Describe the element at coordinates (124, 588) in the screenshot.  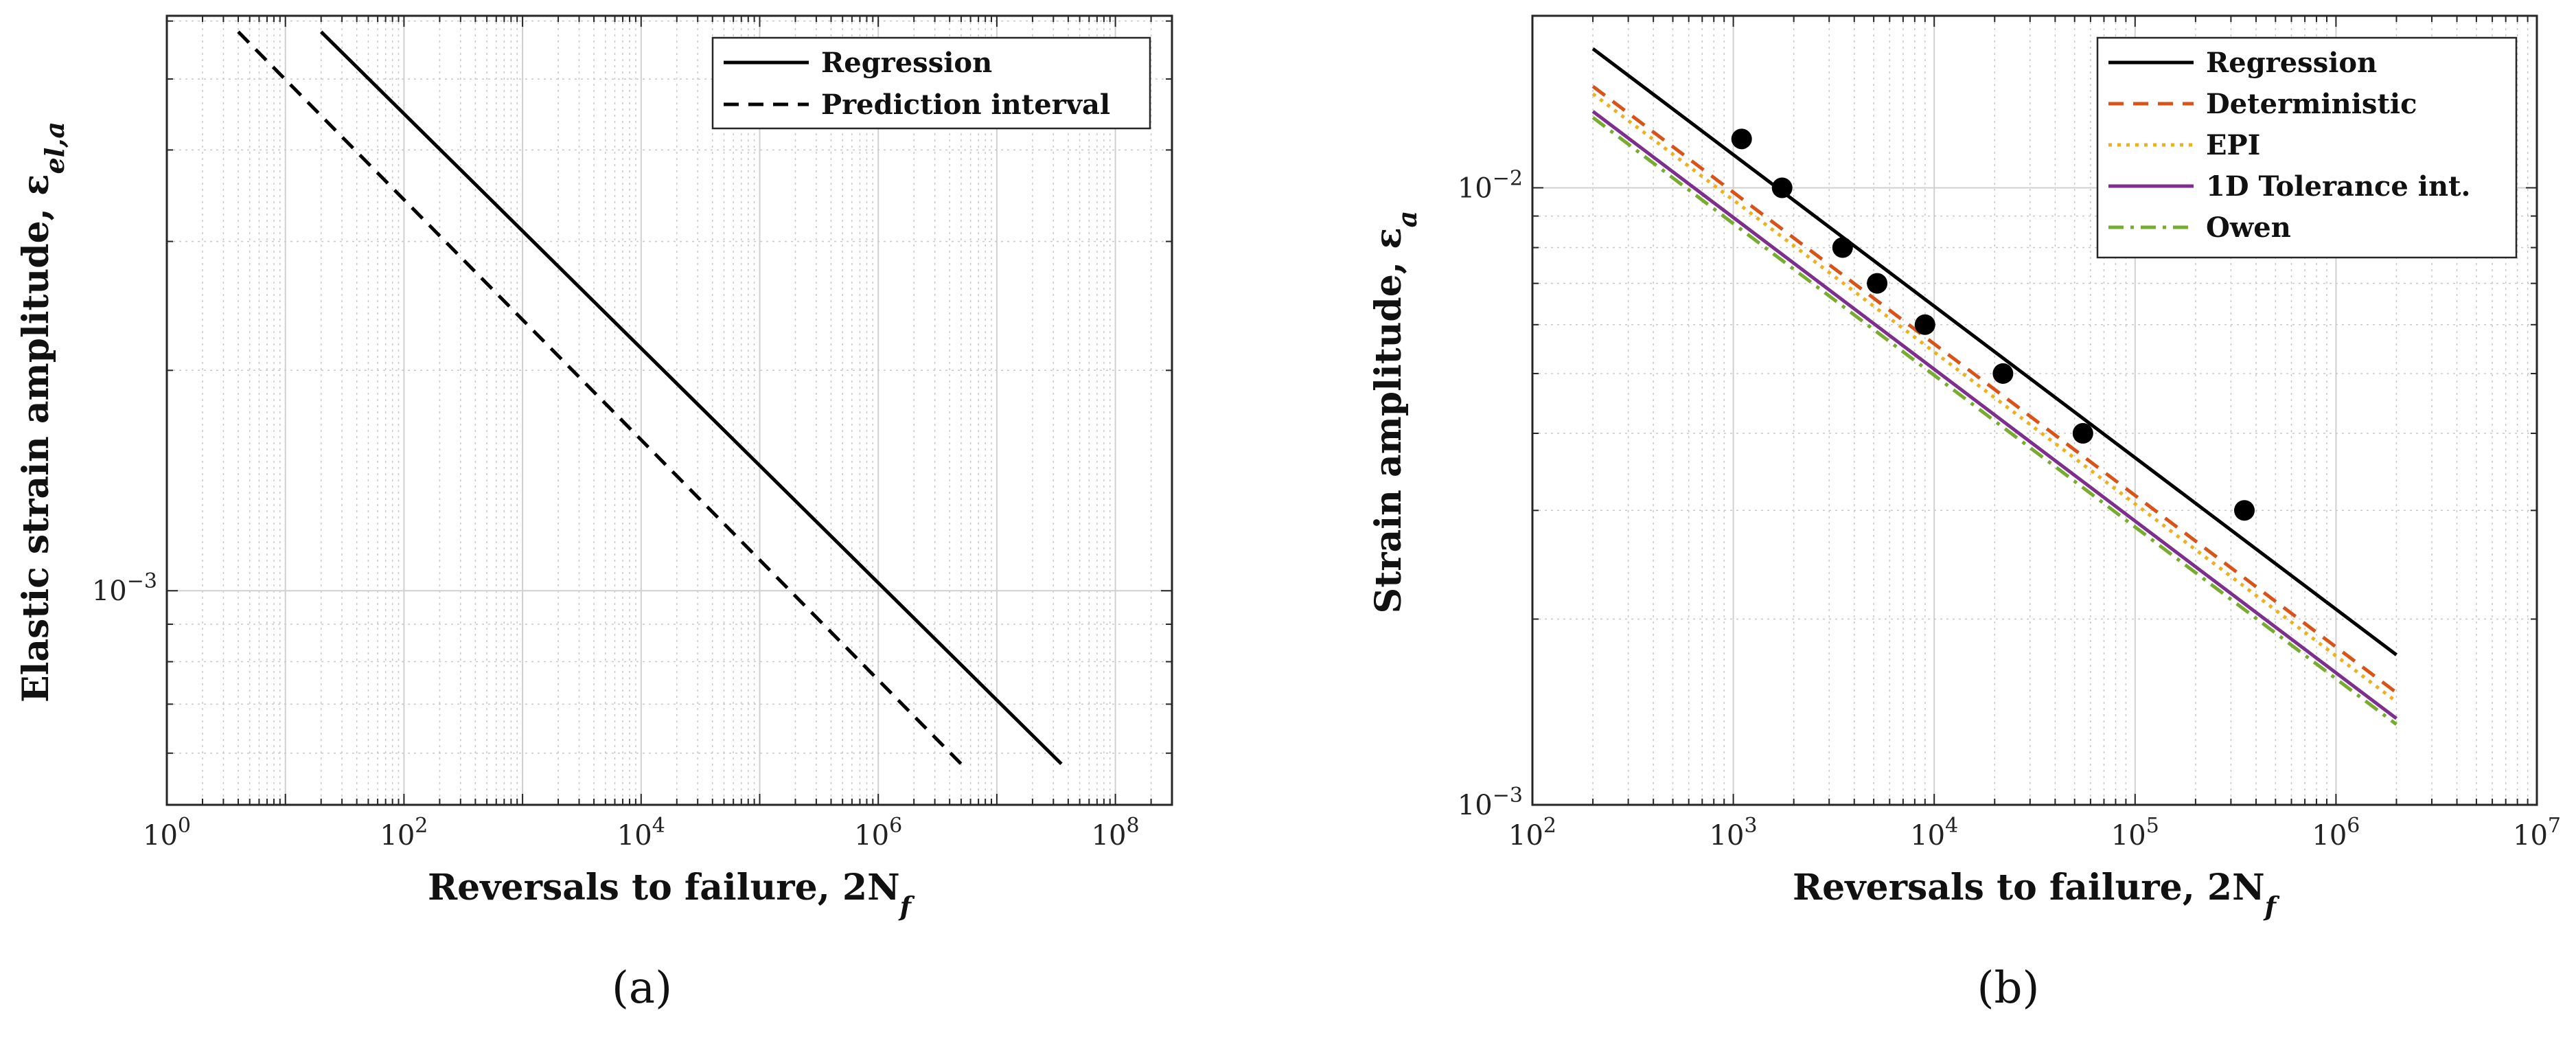
I see `panel-a-y-tick-label: 10−3` at that location.